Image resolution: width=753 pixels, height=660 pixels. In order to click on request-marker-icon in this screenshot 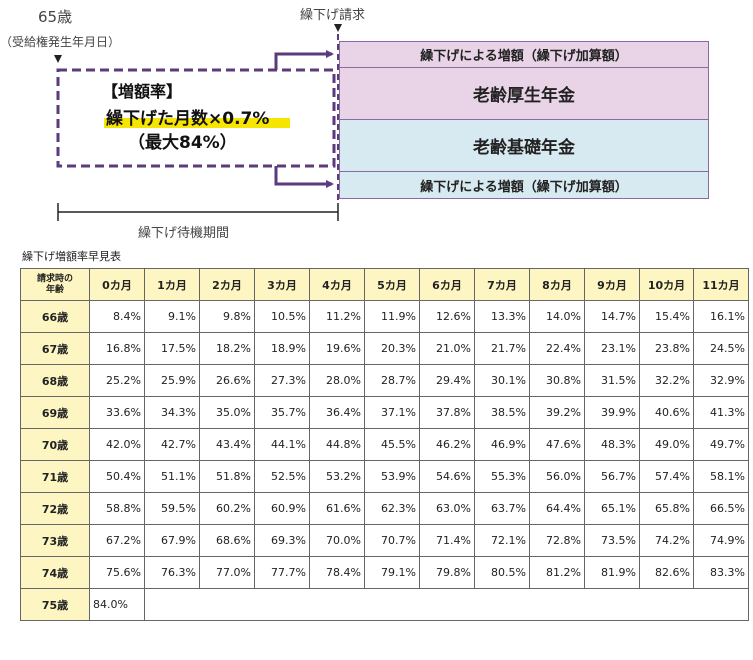, I will do `click(338, 28)`.